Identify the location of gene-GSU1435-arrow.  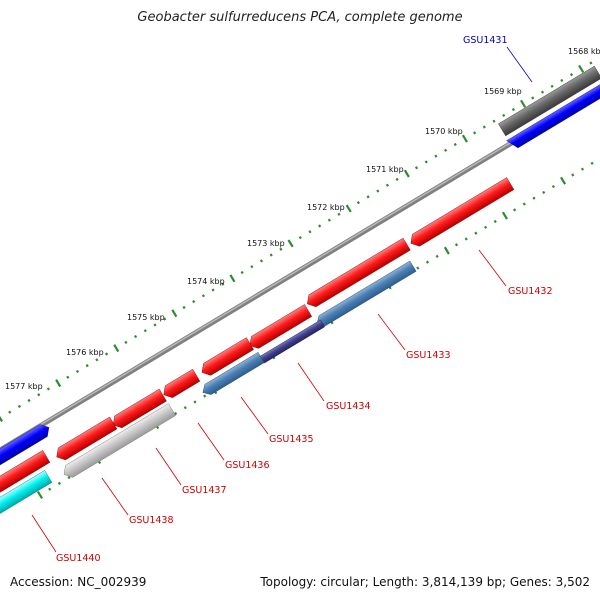
(232, 374).